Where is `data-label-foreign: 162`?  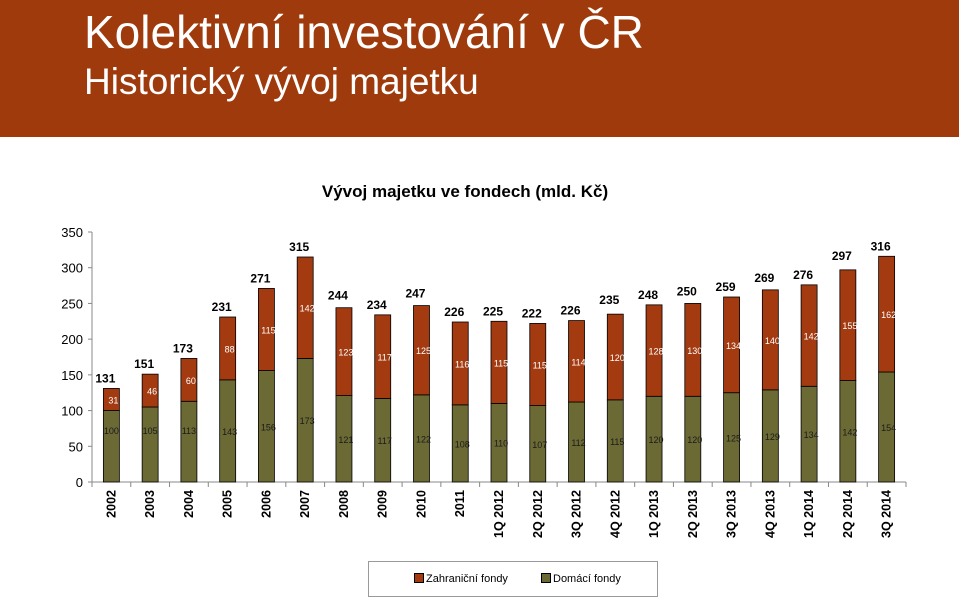
data-label-foreign: 162 is located at coordinates (888, 315).